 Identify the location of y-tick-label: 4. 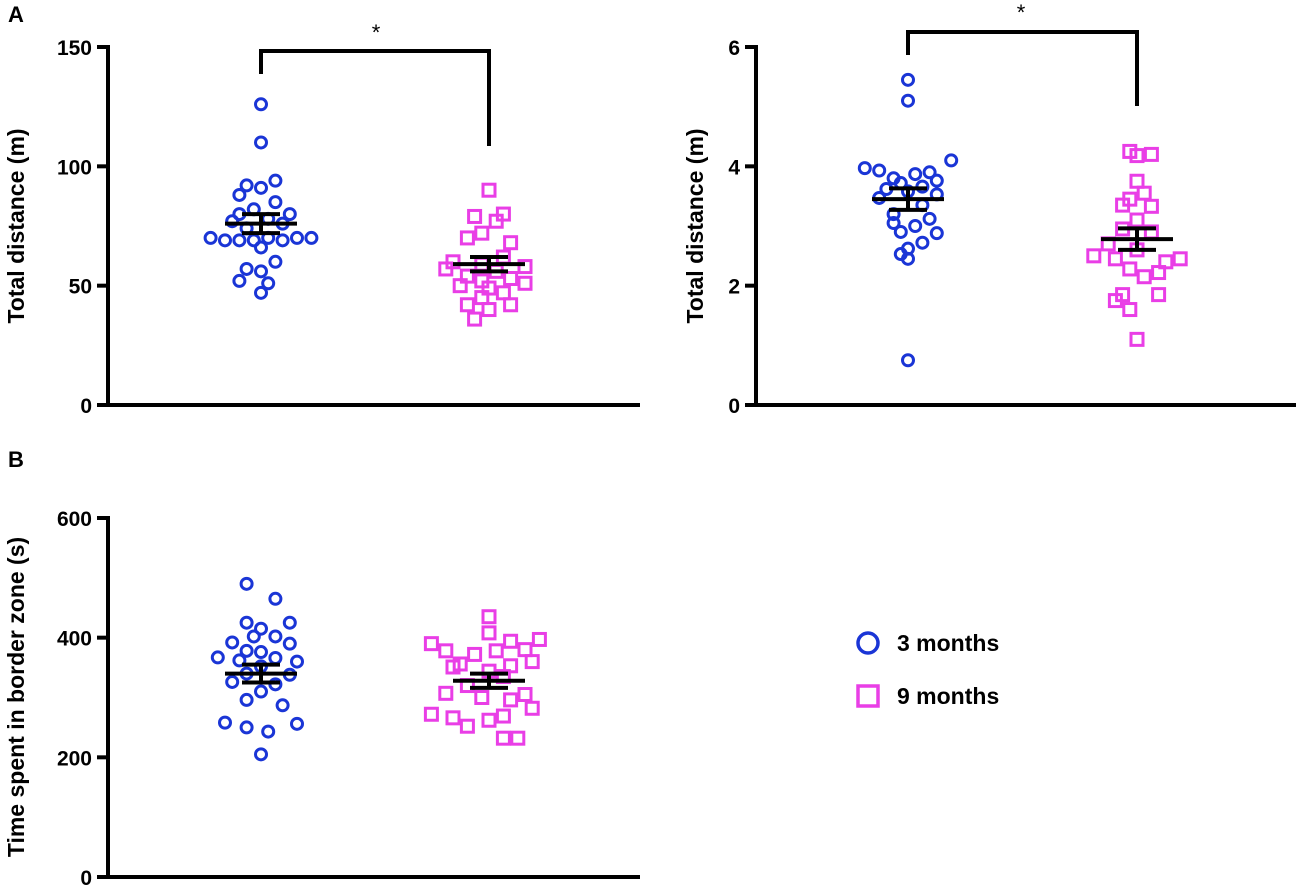
(734, 167).